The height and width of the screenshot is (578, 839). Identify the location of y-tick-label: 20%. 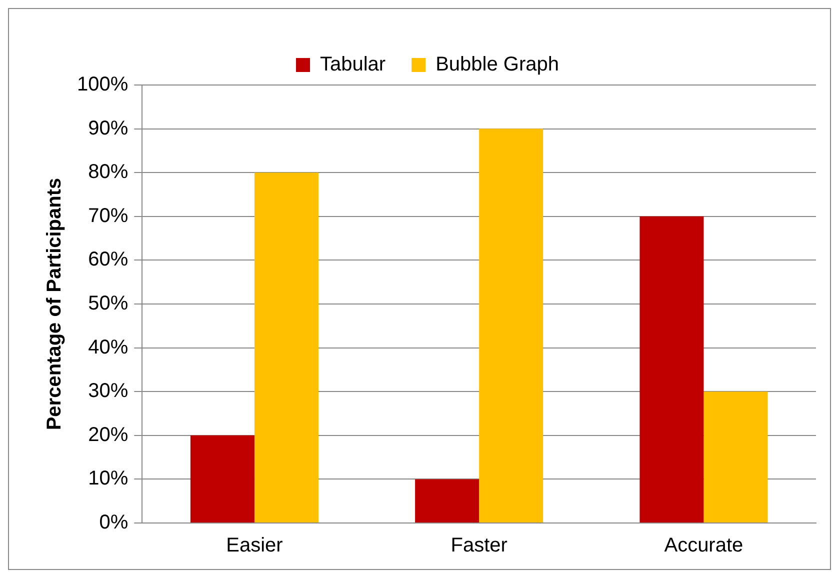
(108, 435).